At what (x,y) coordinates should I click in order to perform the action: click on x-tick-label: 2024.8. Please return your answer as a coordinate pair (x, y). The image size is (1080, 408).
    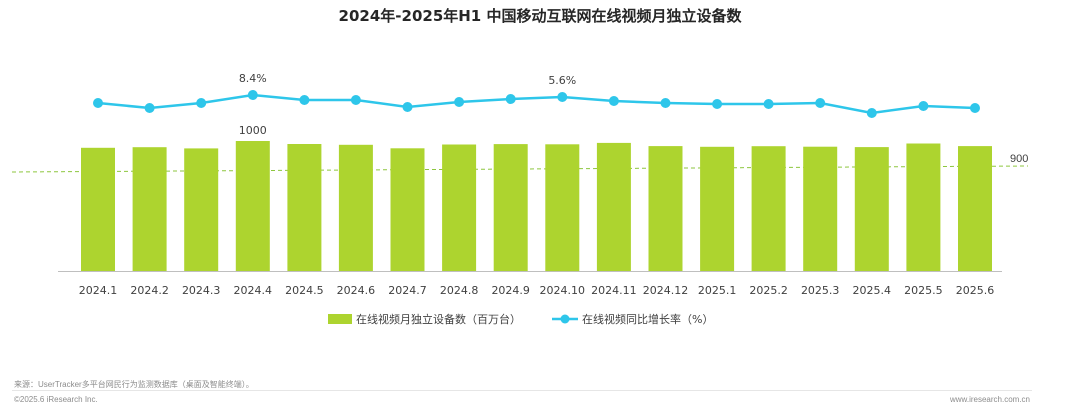
    Looking at the image, I should click on (459, 290).